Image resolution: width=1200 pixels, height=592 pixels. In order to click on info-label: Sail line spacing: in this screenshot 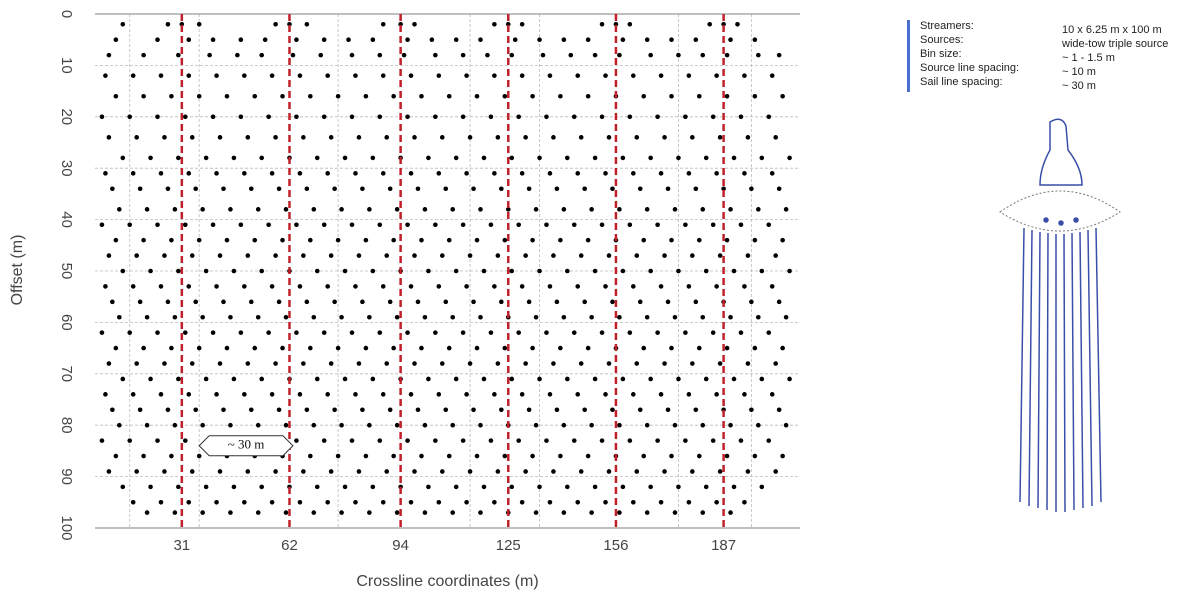, I will do `click(961, 82)`.